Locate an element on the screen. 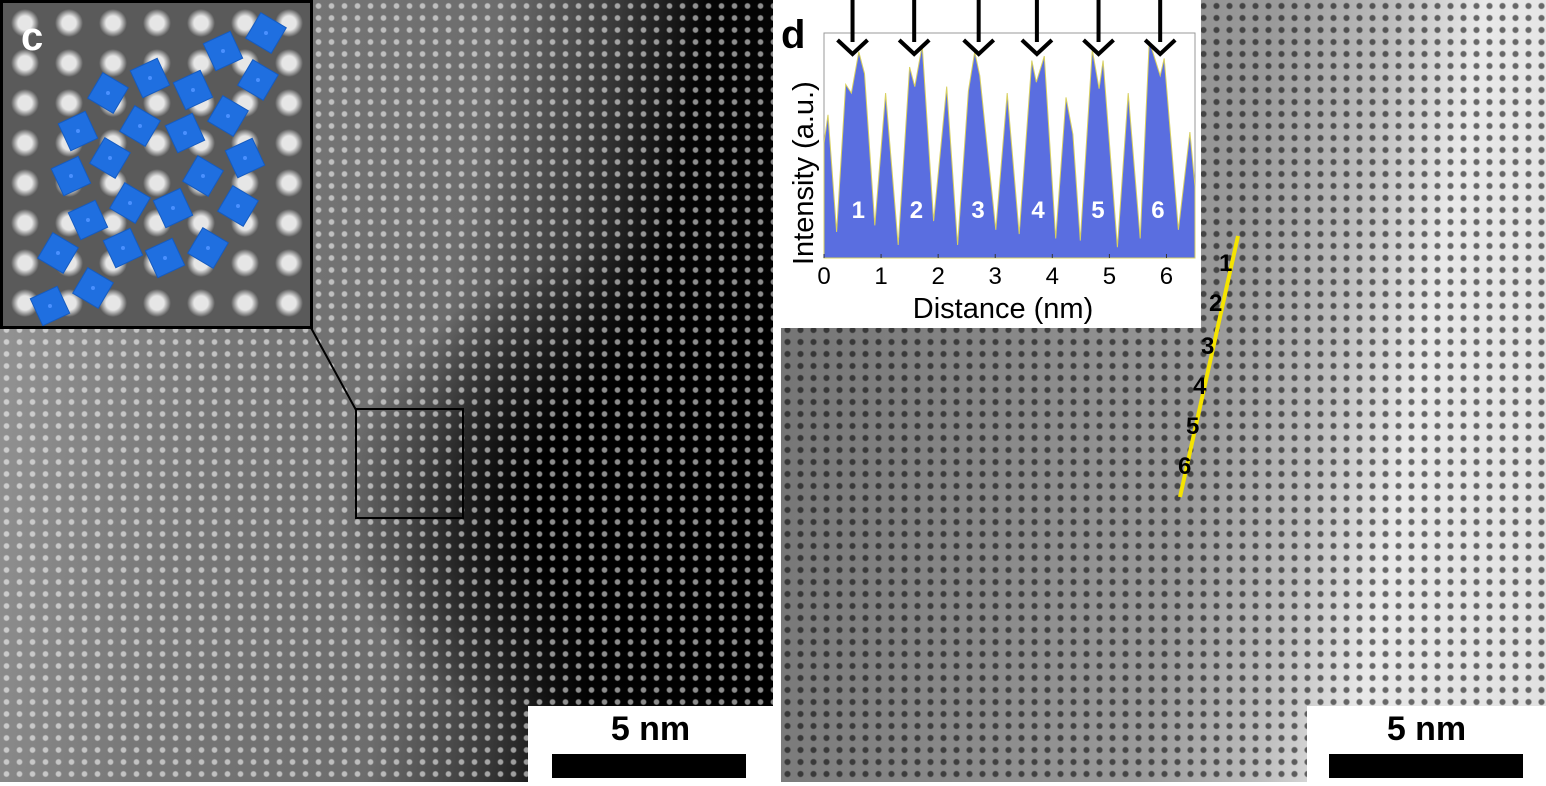 This screenshot has width=1546, height=786. panel-letter-d: d is located at coordinates (793, 35).